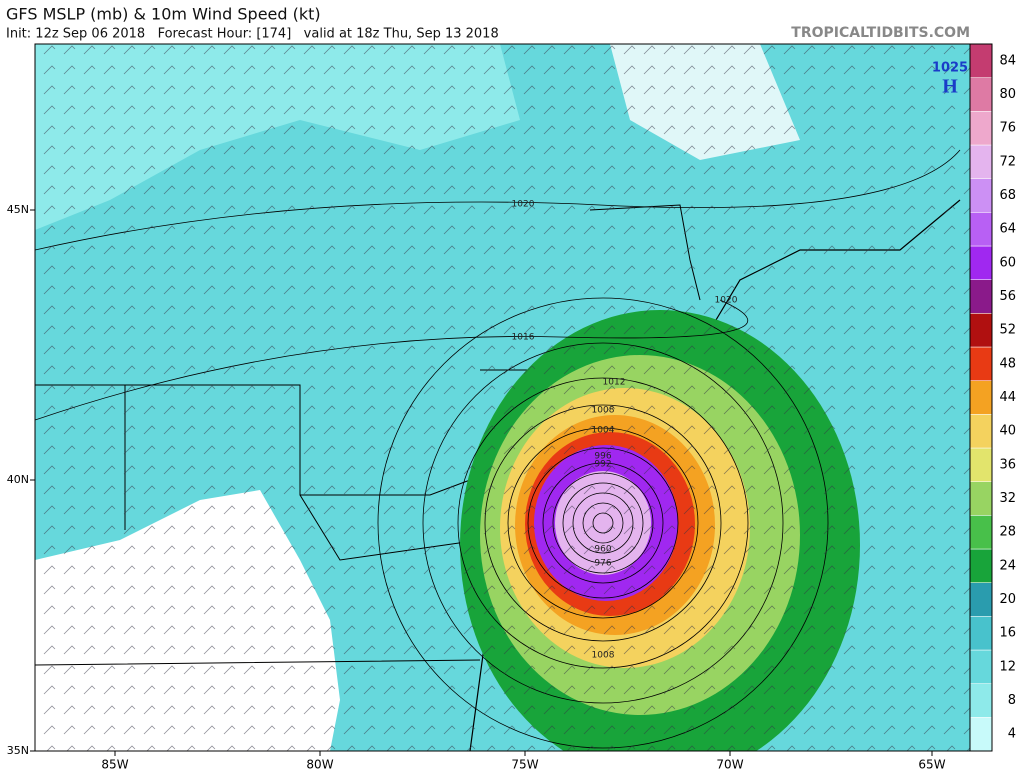 Image resolution: width=1024 pixels, height=776 pixels. Describe the element at coordinates (1007, 397) in the screenshot. I see `colorbar-label: 44` at that location.